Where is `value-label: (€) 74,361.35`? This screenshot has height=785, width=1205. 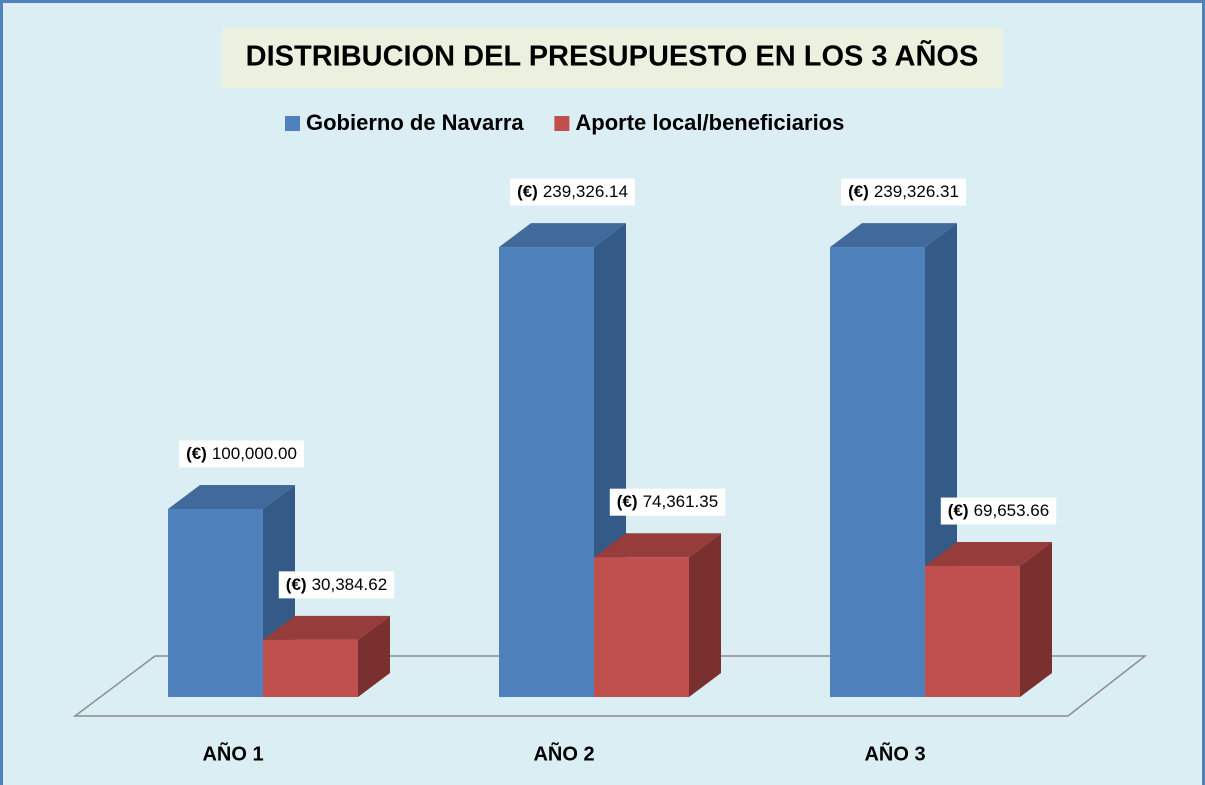
value-label: (€) 74,361.35 is located at coordinates (667, 502).